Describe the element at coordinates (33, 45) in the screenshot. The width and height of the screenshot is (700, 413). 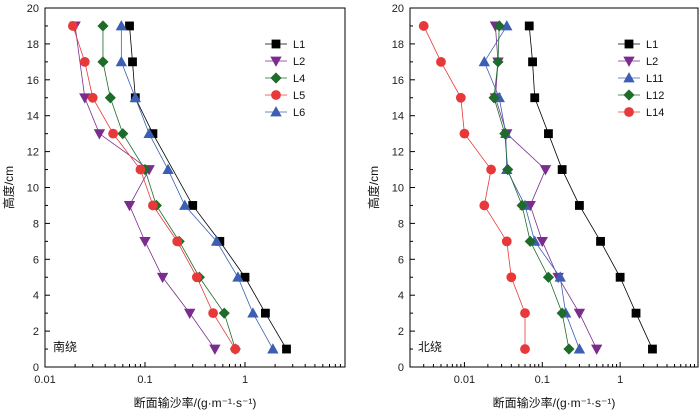
I see `y-tick-label: 18` at that location.